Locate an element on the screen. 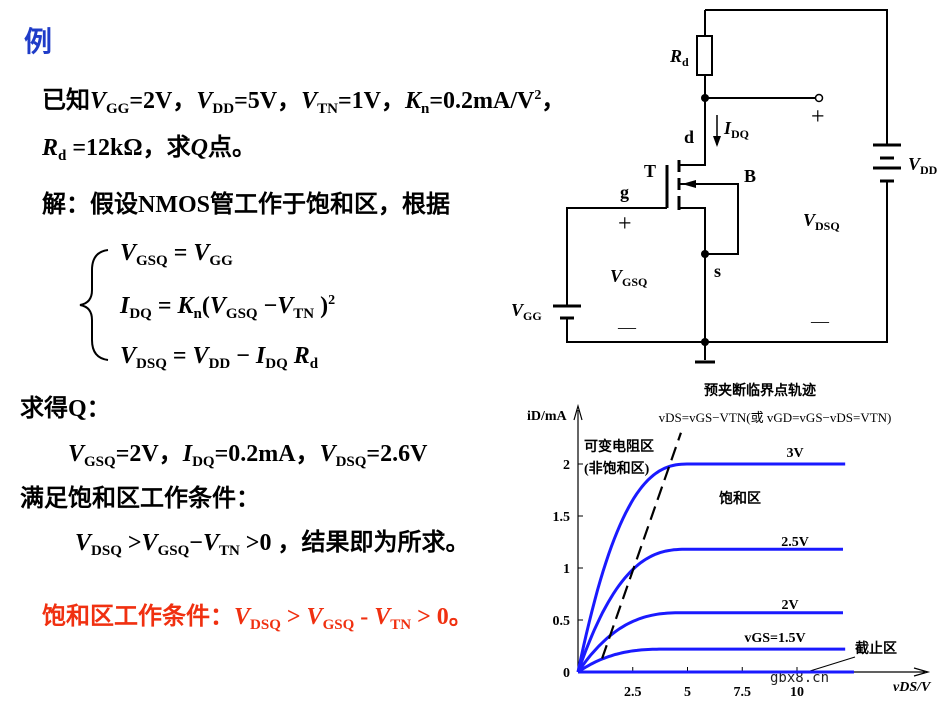 The image size is (950, 706). solution-line: 解：假设NMOS管工作于饱和区，根据 is located at coordinates (246, 201).